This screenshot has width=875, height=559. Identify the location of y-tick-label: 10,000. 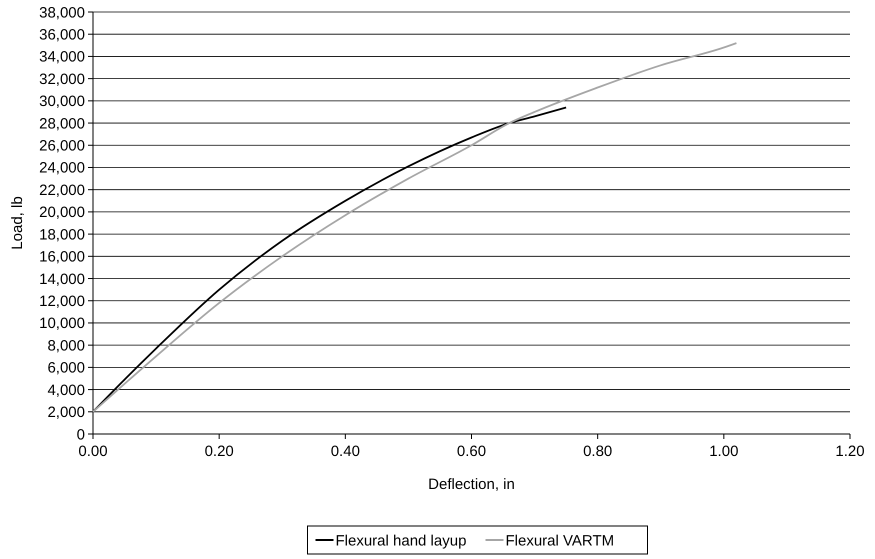
(62, 323).